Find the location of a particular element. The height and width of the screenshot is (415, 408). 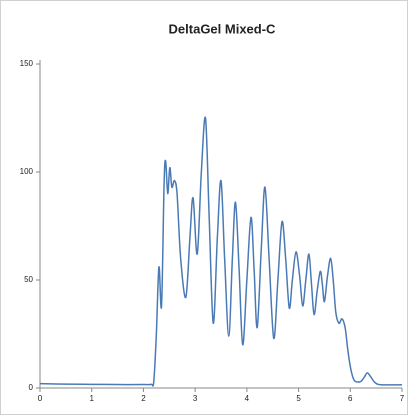

x-tick-label: 1 is located at coordinates (91, 398).